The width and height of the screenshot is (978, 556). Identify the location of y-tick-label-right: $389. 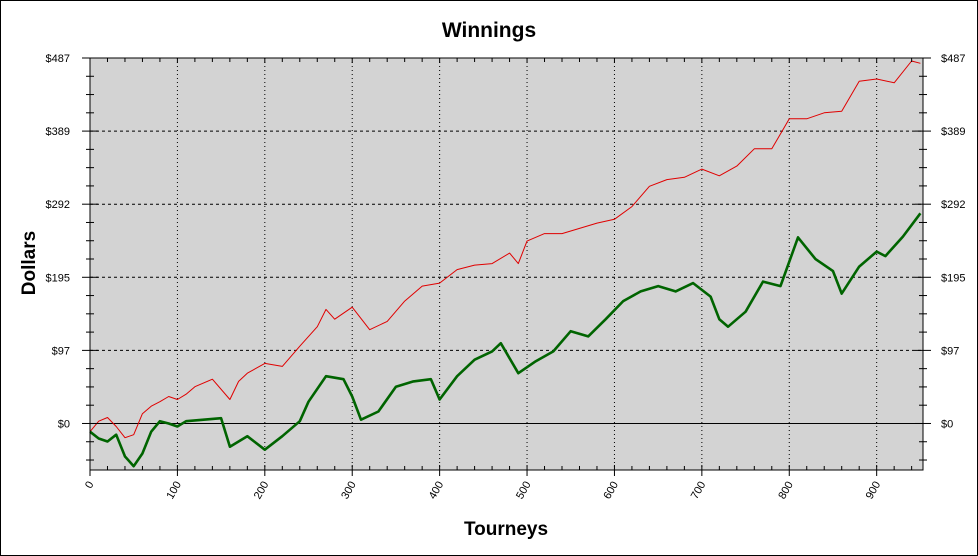
(953, 132).